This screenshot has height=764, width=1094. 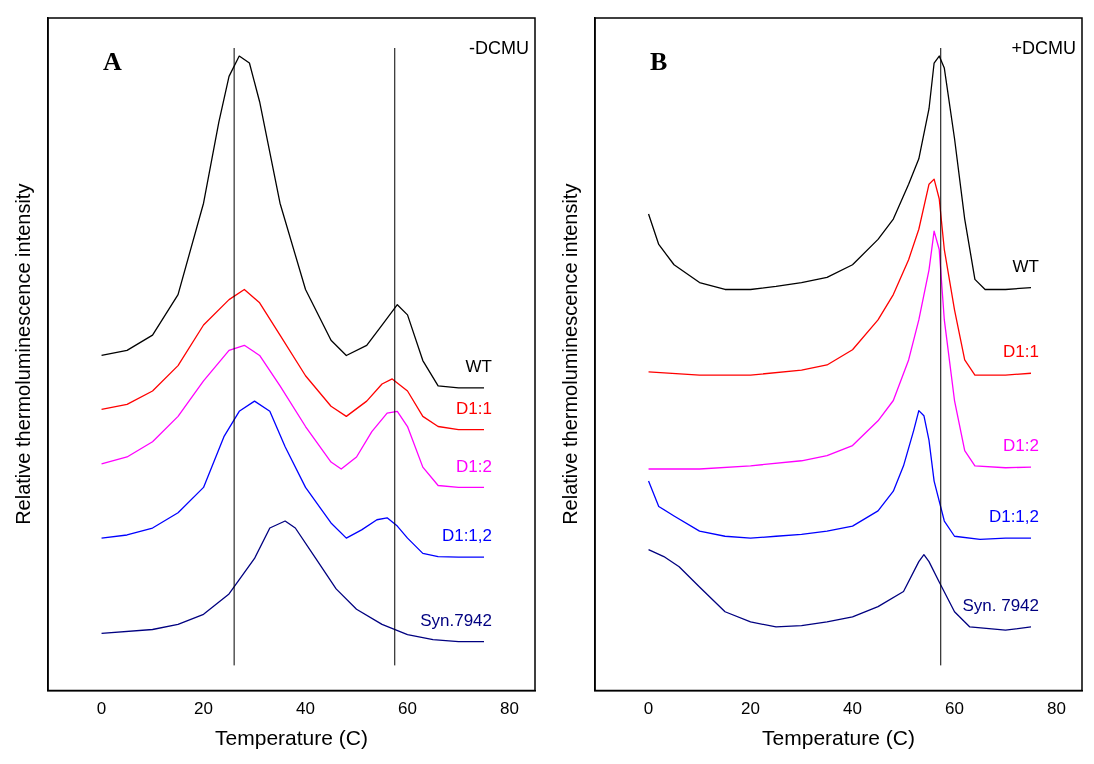 I want to click on annotation: -DCMU, so click(x=499, y=47).